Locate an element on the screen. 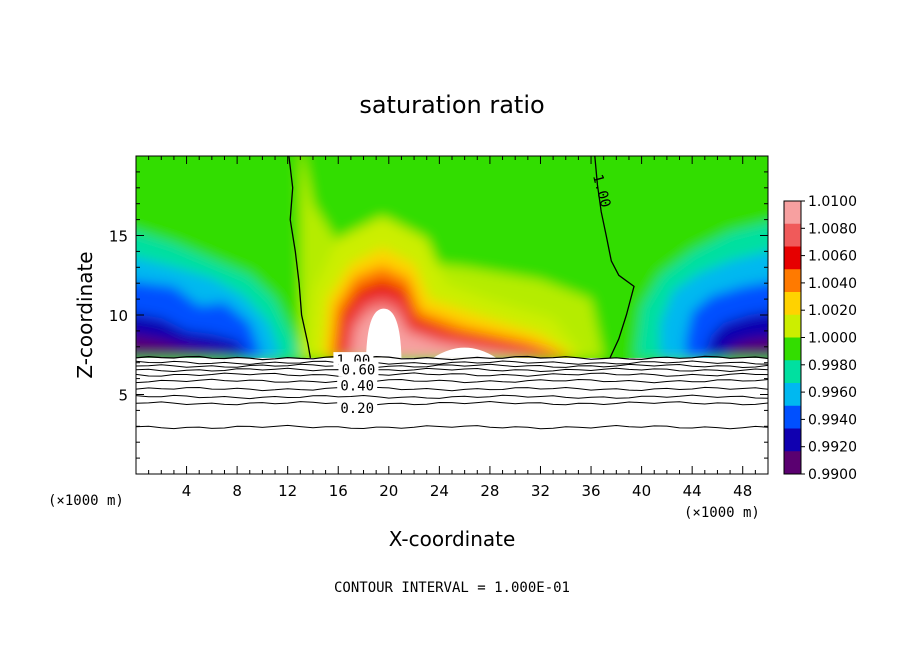  colorbar-label: 1.0060 is located at coordinates (832, 257).